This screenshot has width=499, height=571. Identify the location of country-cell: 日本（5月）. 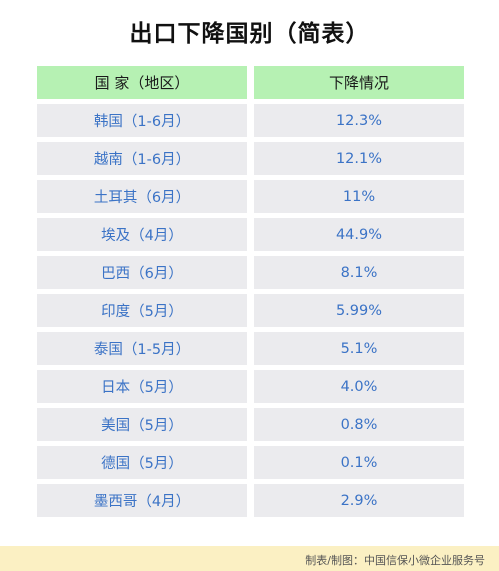
(142, 386).